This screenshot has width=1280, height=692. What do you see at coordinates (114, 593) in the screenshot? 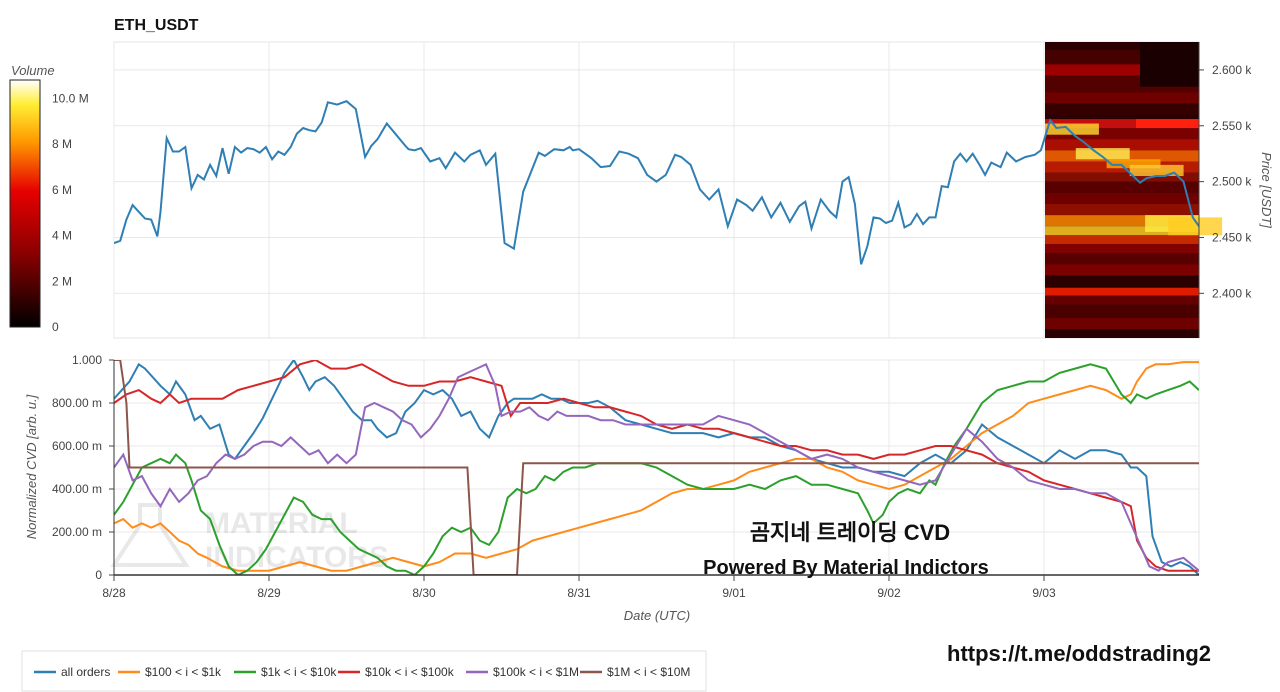
I see `x-tick-label: 8/28` at bounding box center [114, 593].